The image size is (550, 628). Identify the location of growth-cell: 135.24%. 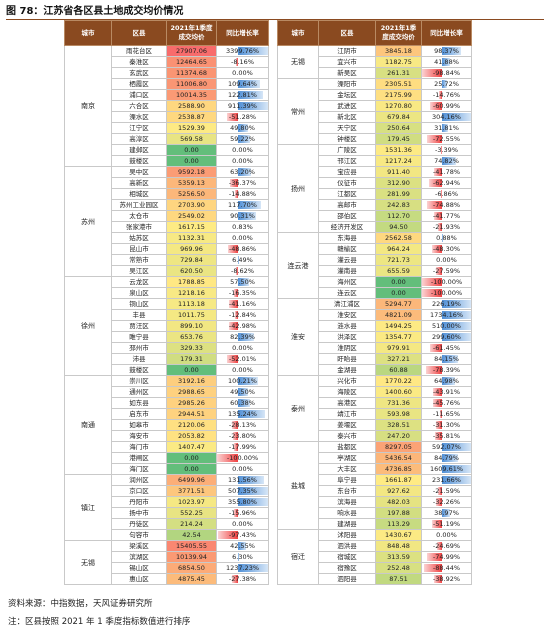
(242, 414).